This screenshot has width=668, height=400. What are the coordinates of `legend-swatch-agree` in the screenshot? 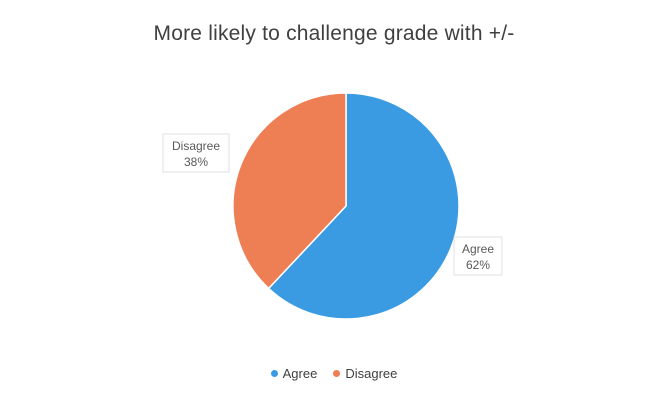 It's located at (274, 373).